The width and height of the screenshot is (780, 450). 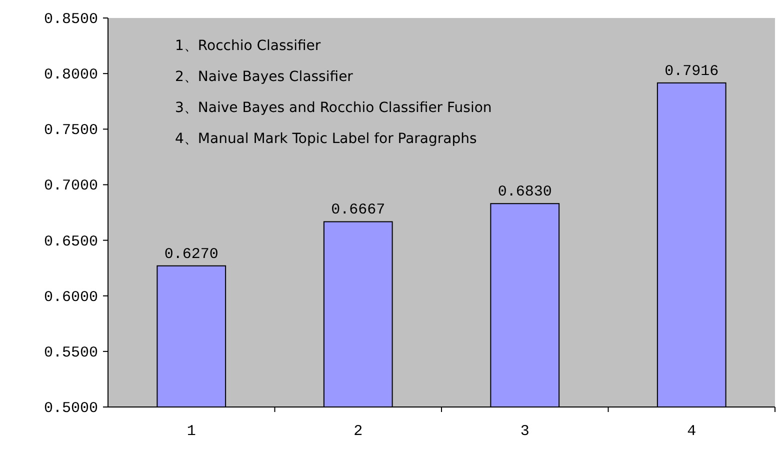 What do you see at coordinates (264, 77) in the screenshot?
I see `annotation: 2、Naive Bayes Classifier` at bounding box center [264, 77].